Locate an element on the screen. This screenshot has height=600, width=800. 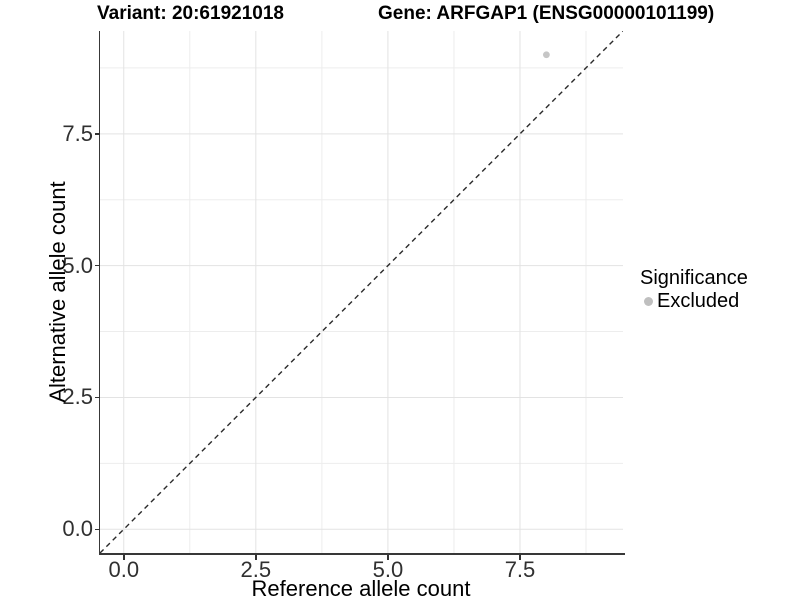
legend-item-excluded: Excluded is located at coordinates (694, 301).